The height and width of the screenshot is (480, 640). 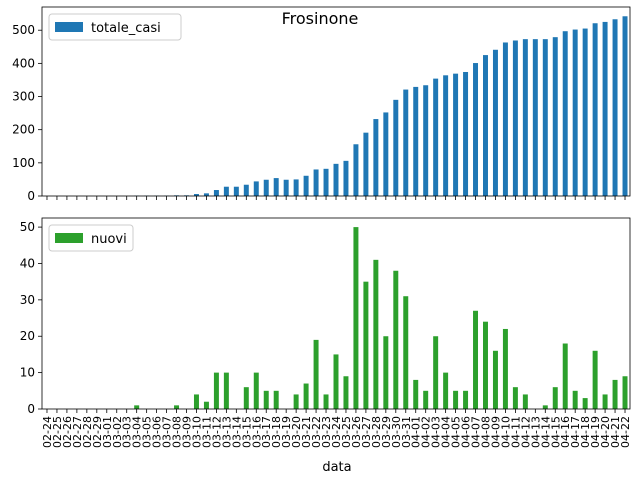 What do you see at coordinates (27, 227) in the screenshot?
I see `y-tick-label: 50` at bounding box center [27, 227].